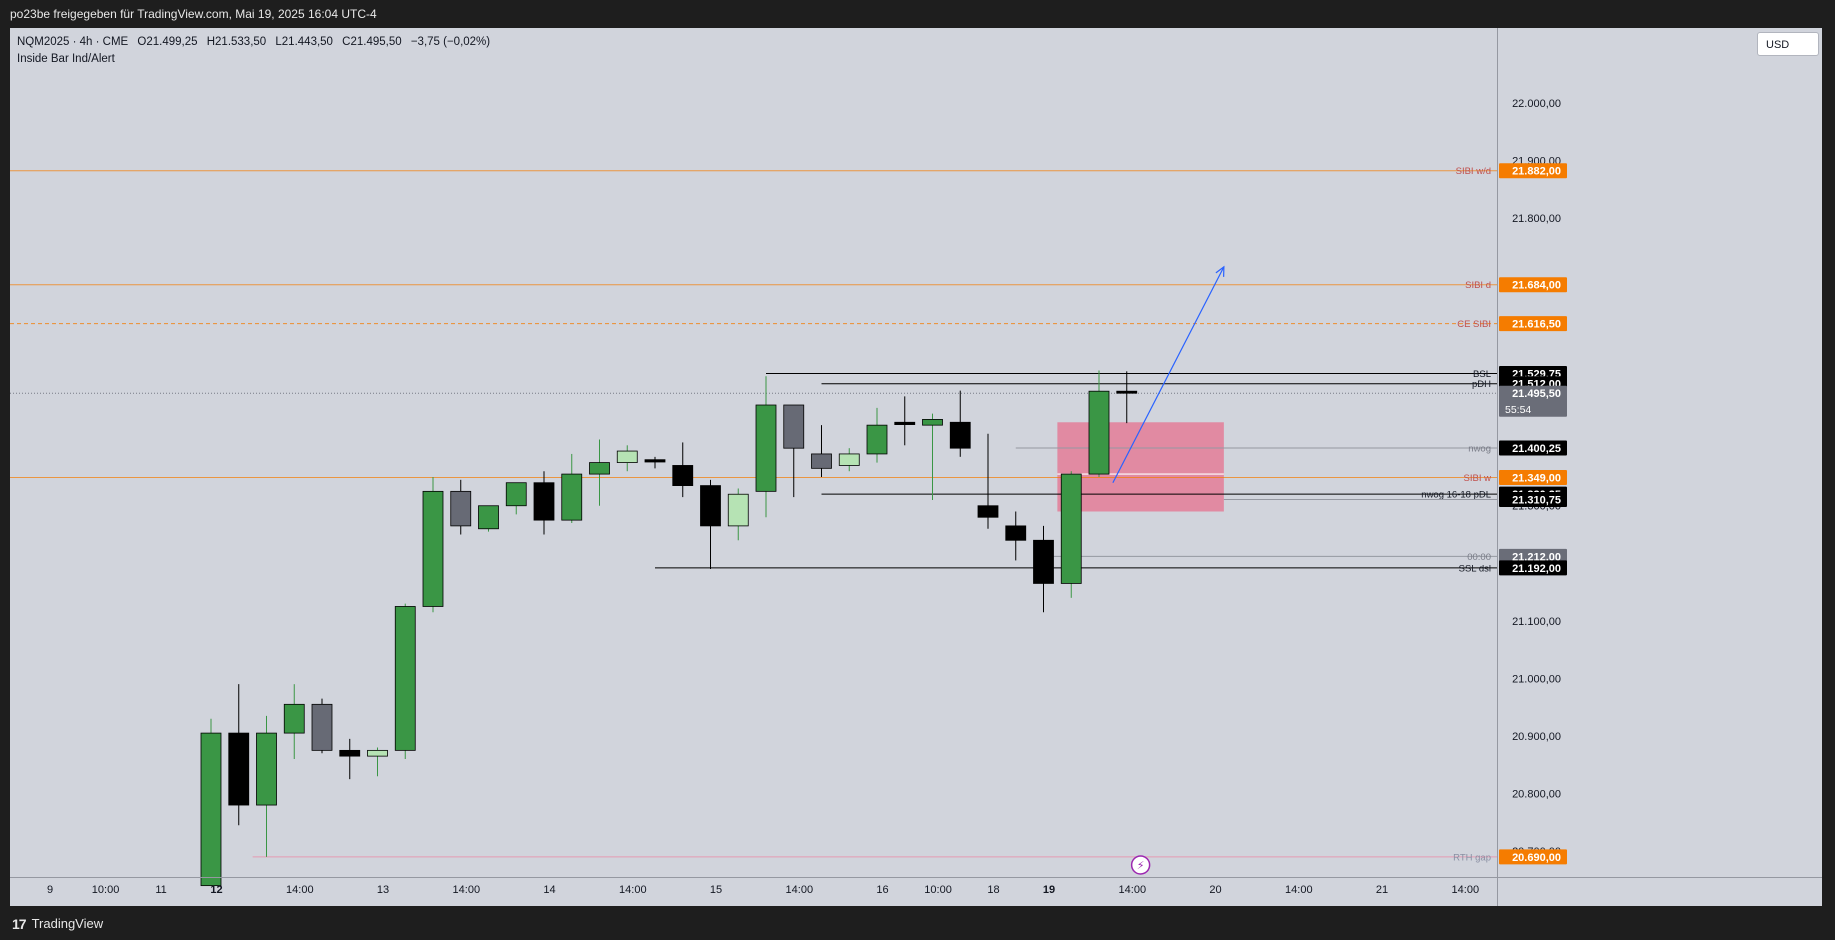 This screenshot has height=940, width=1835. What do you see at coordinates (549, 890) in the screenshot?
I see `x-tick-label: 14` at bounding box center [549, 890].